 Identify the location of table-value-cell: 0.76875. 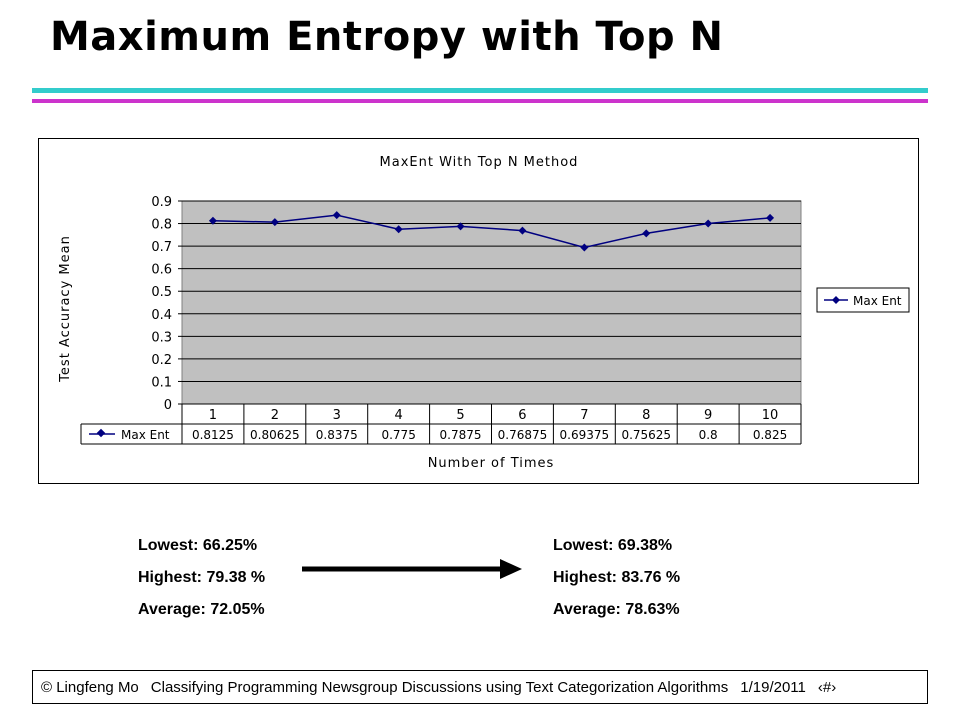
(523, 435).